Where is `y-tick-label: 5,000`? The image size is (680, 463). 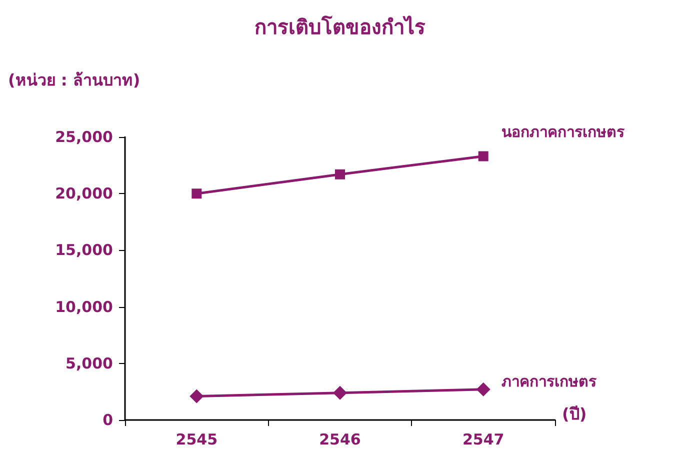
y-tick-label: 5,000 is located at coordinates (89, 363).